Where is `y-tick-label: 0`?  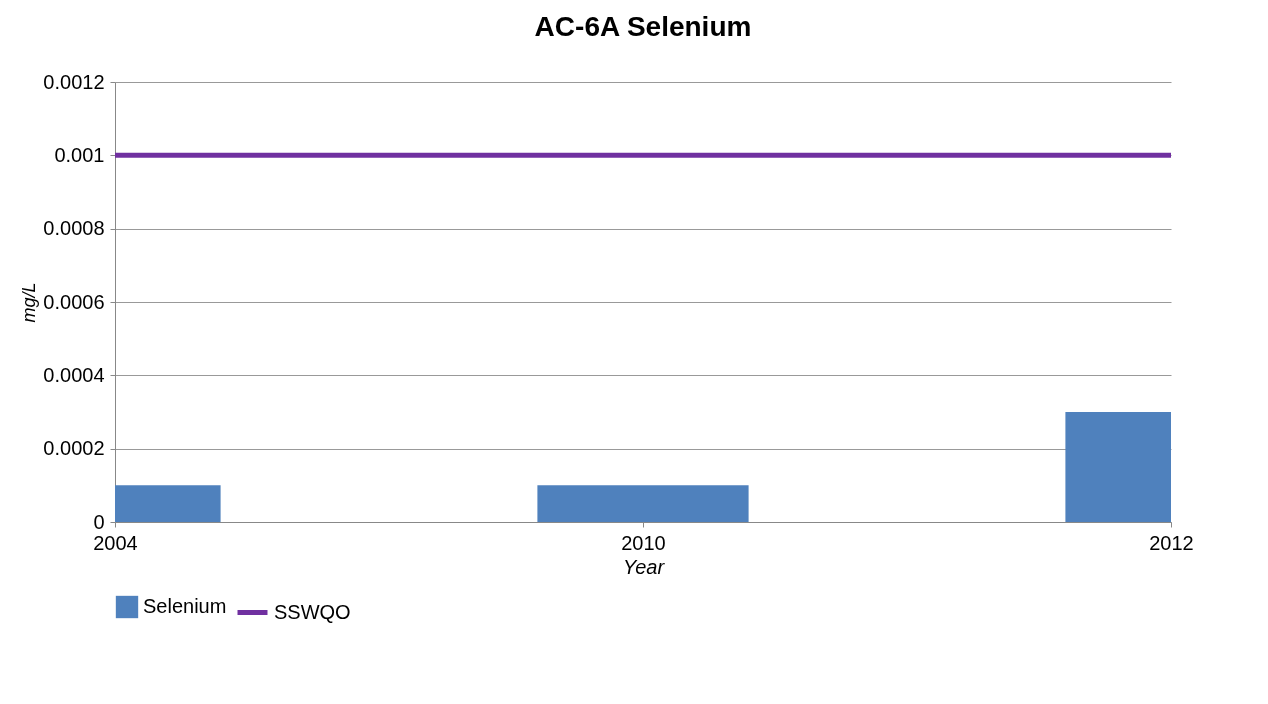 y-tick-label: 0 is located at coordinates (99, 521).